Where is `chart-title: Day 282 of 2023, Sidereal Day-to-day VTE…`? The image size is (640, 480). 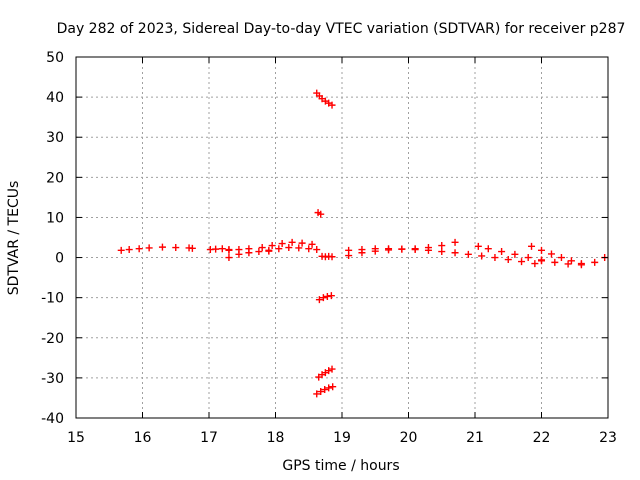
chart-title: Day 282 of 2023, Sidereal Day-to-day VTE… is located at coordinates (341, 29).